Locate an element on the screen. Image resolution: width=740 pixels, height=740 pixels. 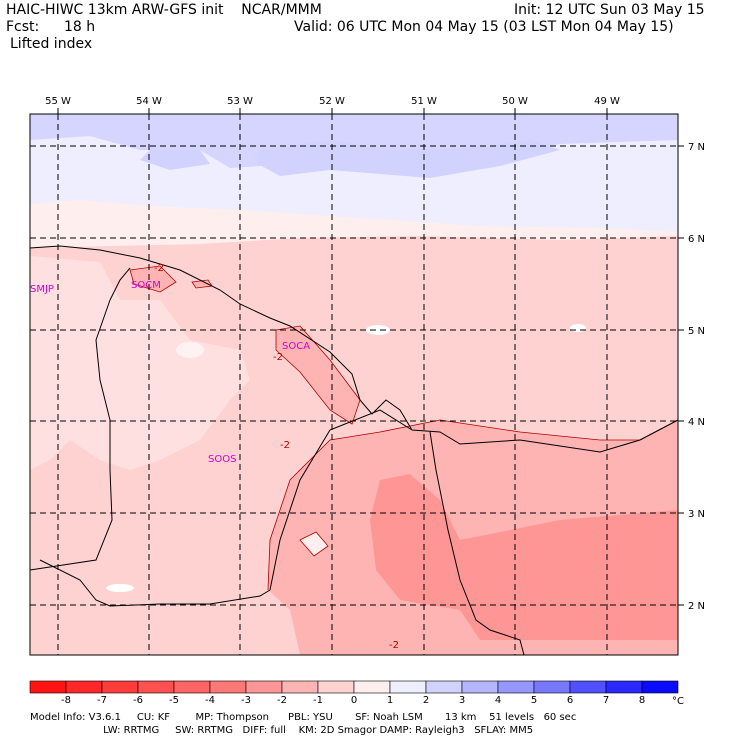
lat-label-4n: 4 N is located at coordinates (696, 422).